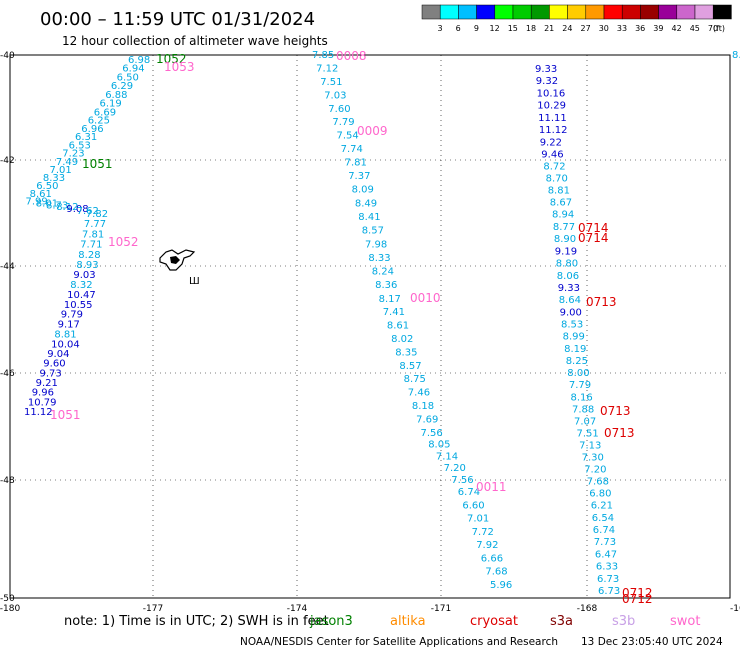 The height and width of the screenshot is (655, 740). Describe the element at coordinates (487, 545) in the screenshot. I see `wave-height-label: 7.92` at that location.